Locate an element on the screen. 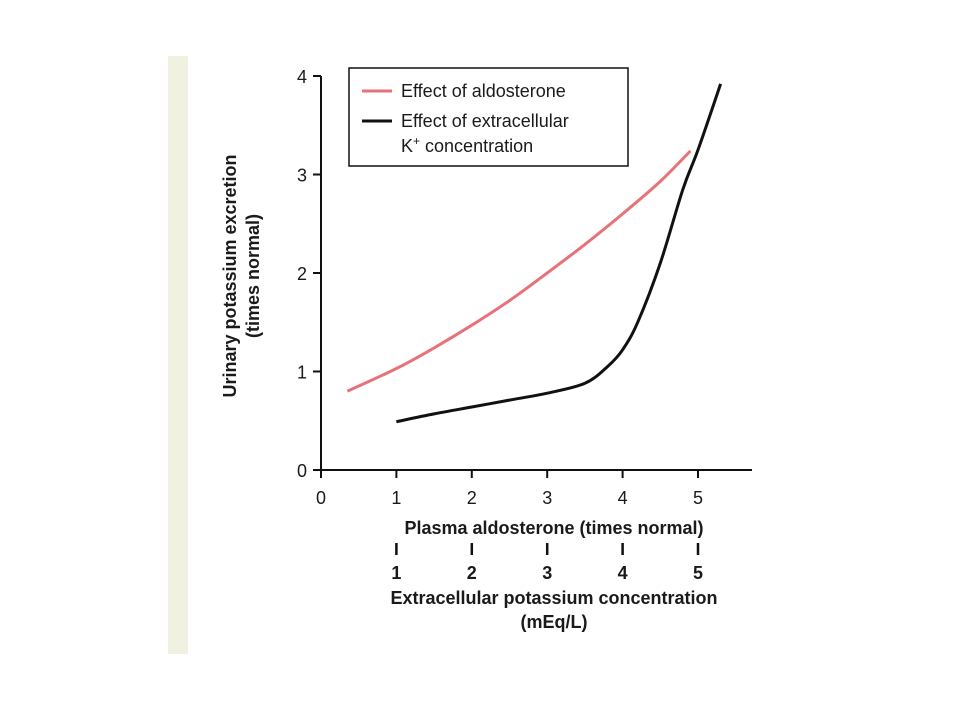  legend-k-symbol: K is located at coordinates (407, 146).